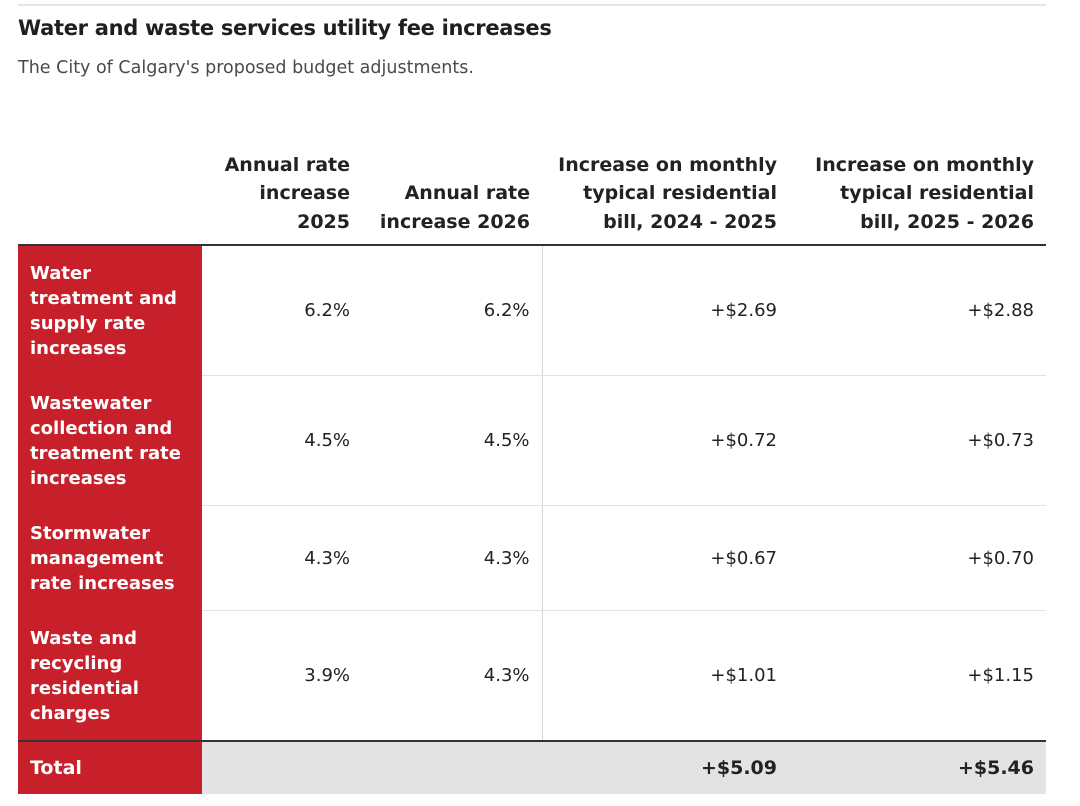  What do you see at coordinates (665, 676) in the screenshot?
I see `cell-bill-2024-2025: +$1.01` at bounding box center [665, 676].